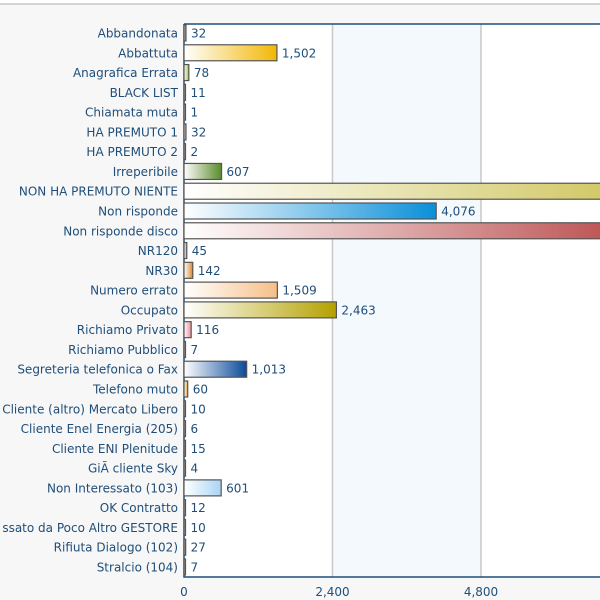 Image resolution: width=600 pixels, height=600 pixels. Describe the element at coordinates (195, 469) in the screenshot. I see `value-label: 4` at that location.